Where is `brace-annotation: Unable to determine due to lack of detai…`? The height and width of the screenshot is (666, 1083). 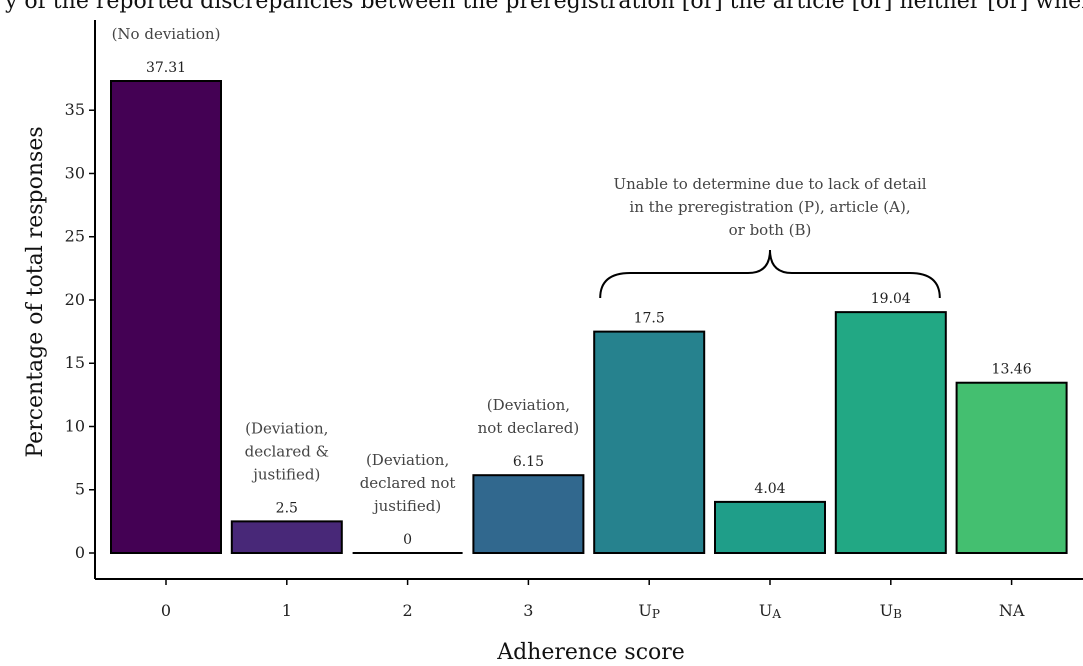
brace-annotation: Unable to determine due to lack of detai… is located at coordinates (770, 237).